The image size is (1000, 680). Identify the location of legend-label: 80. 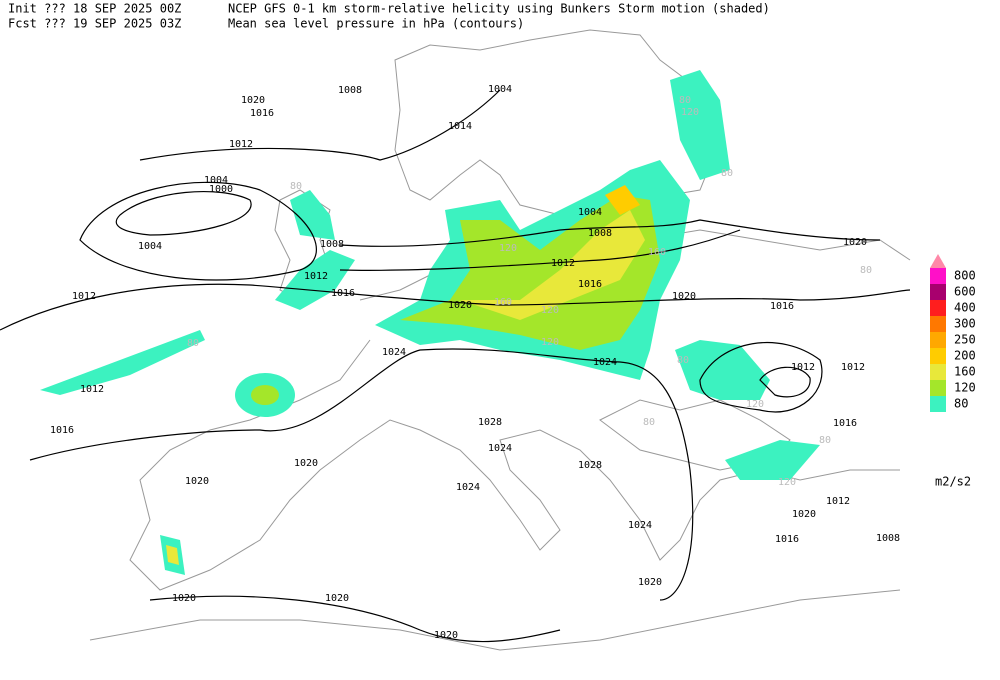
(961, 404).